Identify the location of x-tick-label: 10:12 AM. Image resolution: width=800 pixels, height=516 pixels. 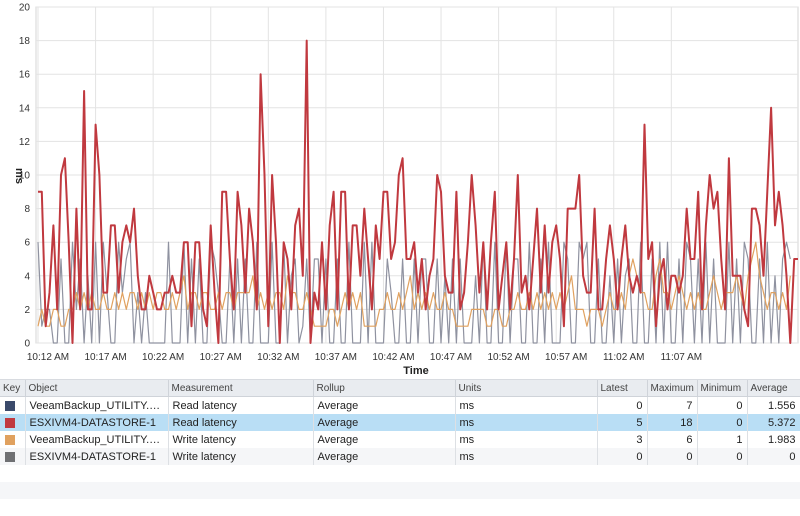
(48, 357).